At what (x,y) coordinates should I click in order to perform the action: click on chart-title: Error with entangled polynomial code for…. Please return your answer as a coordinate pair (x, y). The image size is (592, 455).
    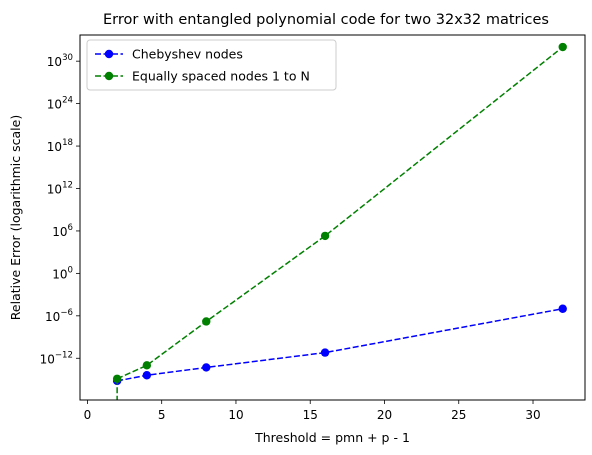
    Looking at the image, I should click on (326, 20).